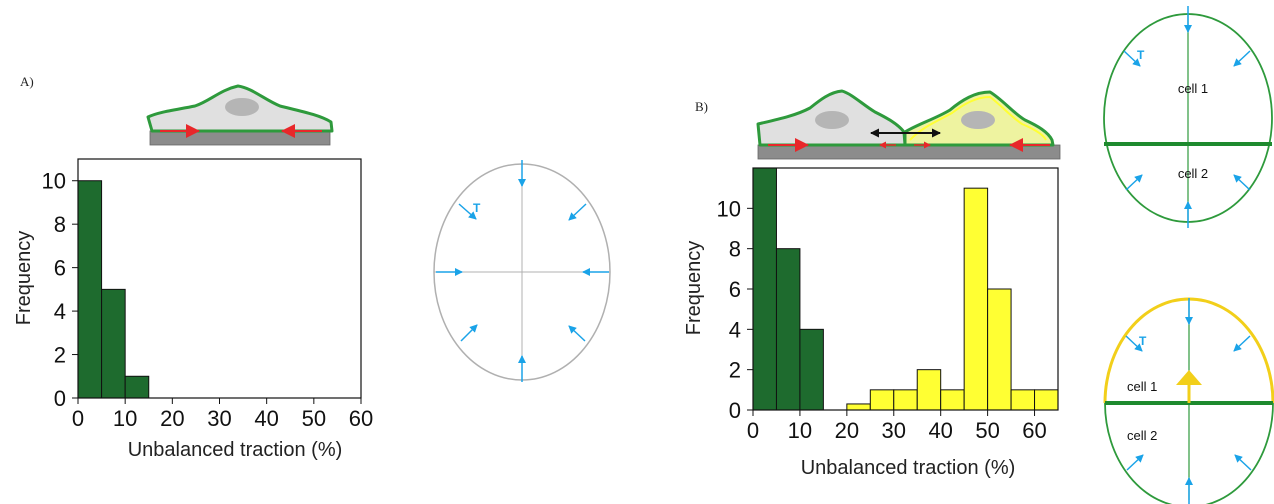 The height and width of the screenshot is (504, 1274). What do you see at coordinates (24, 278) in the screenshot?
I see `chart-a-ylabel: Frequency` at bounding box center [24, 278].